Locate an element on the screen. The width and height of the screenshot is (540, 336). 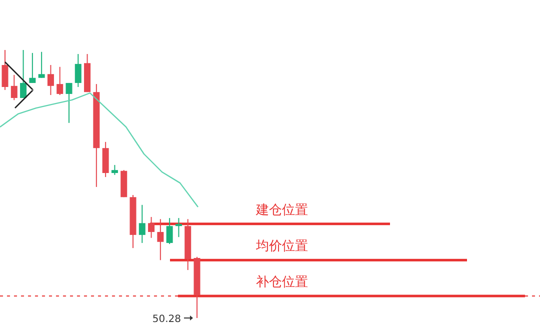
ref-line-label: 均价位置 is located at coordinates (281, 246).